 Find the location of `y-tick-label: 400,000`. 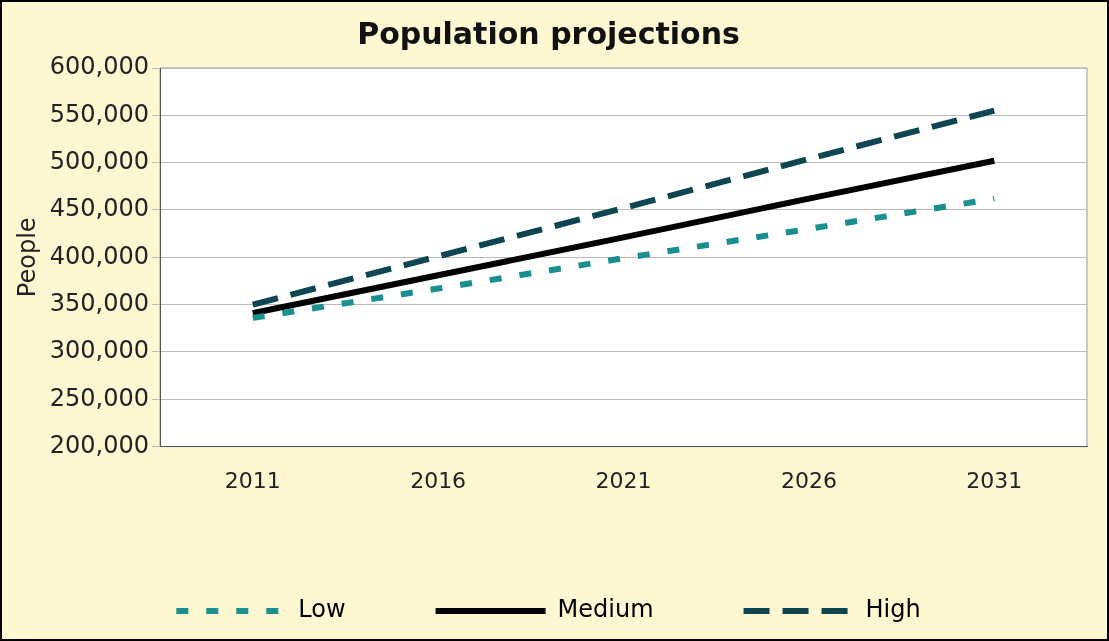

y-tick-label: 400,000 is located at coordinates (99, 255).